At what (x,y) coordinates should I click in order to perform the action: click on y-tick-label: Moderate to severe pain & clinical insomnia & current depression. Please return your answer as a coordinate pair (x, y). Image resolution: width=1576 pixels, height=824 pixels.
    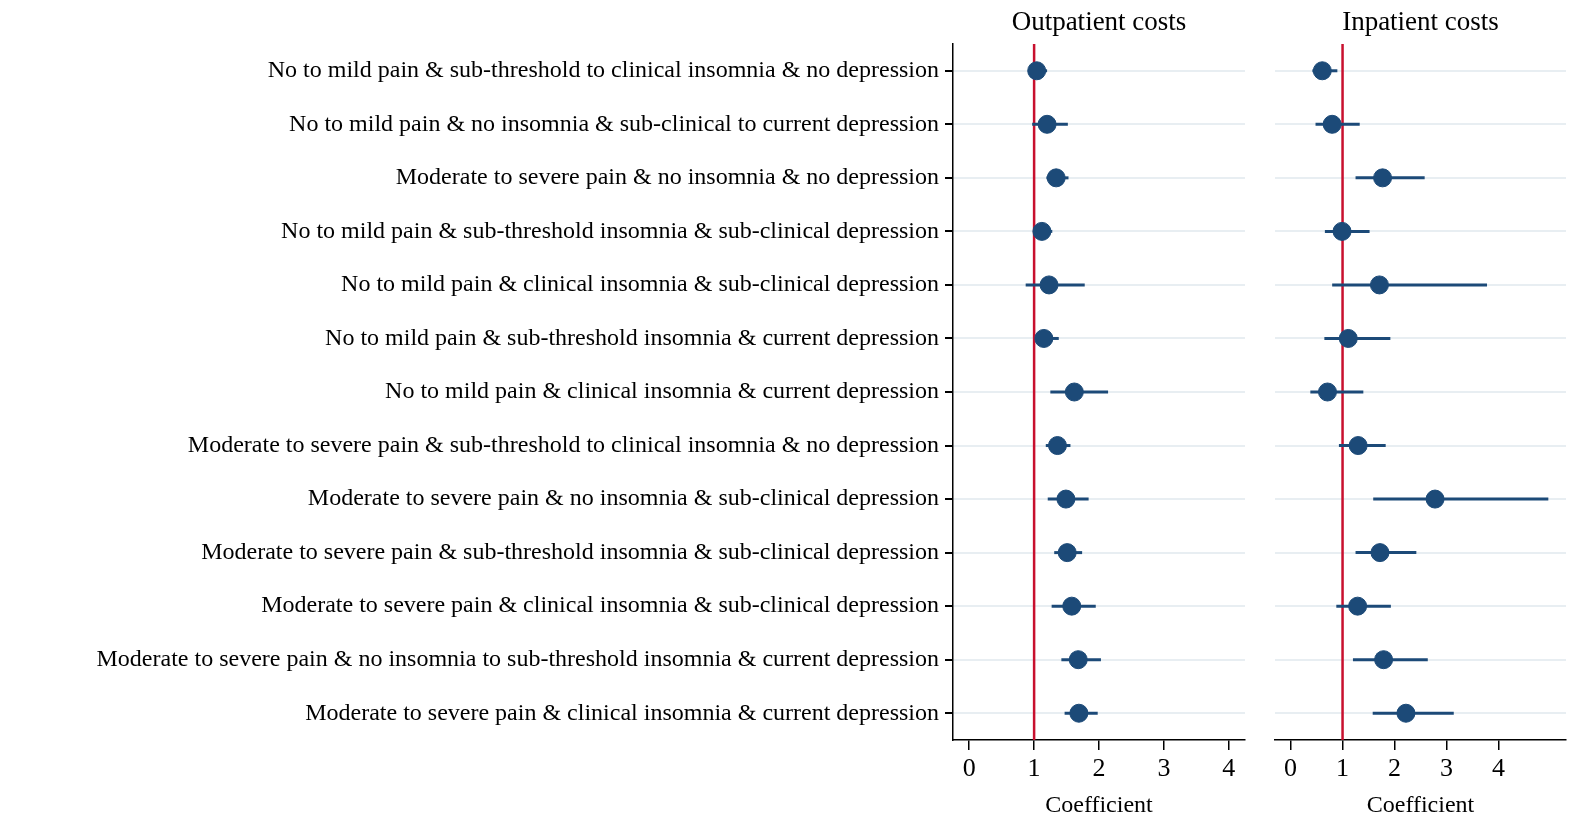
    Looking at the image, I should click on (622, 711).